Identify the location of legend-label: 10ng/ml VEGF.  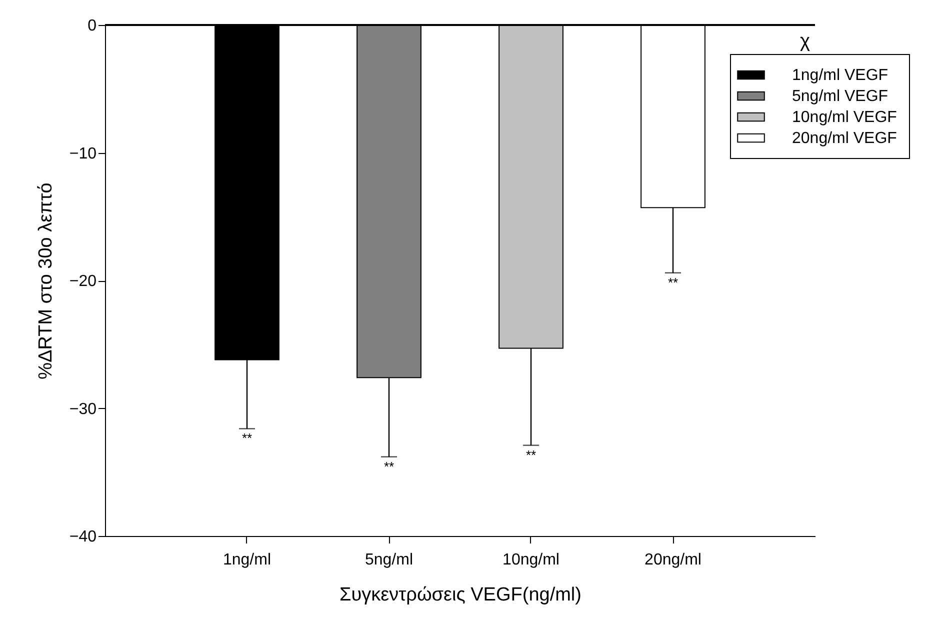
(845, 117).